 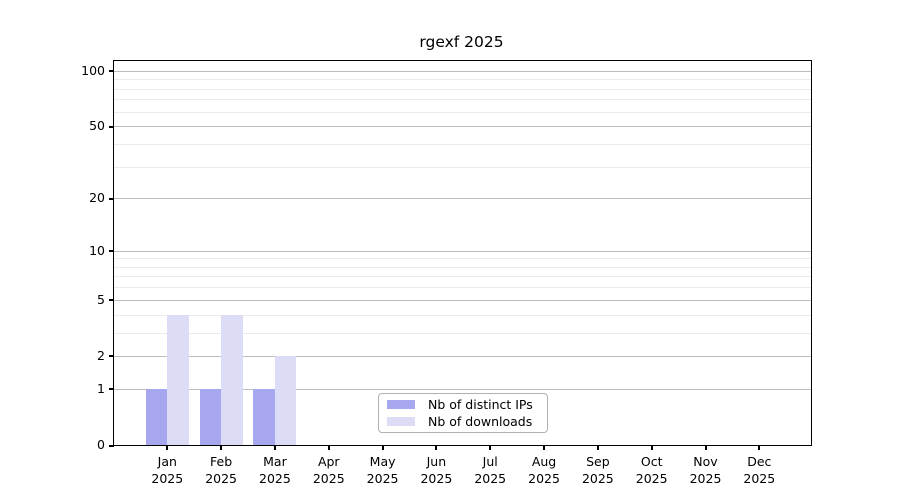 I want to click on y-axis-tick-label: 50, so click(x=97, y=126).